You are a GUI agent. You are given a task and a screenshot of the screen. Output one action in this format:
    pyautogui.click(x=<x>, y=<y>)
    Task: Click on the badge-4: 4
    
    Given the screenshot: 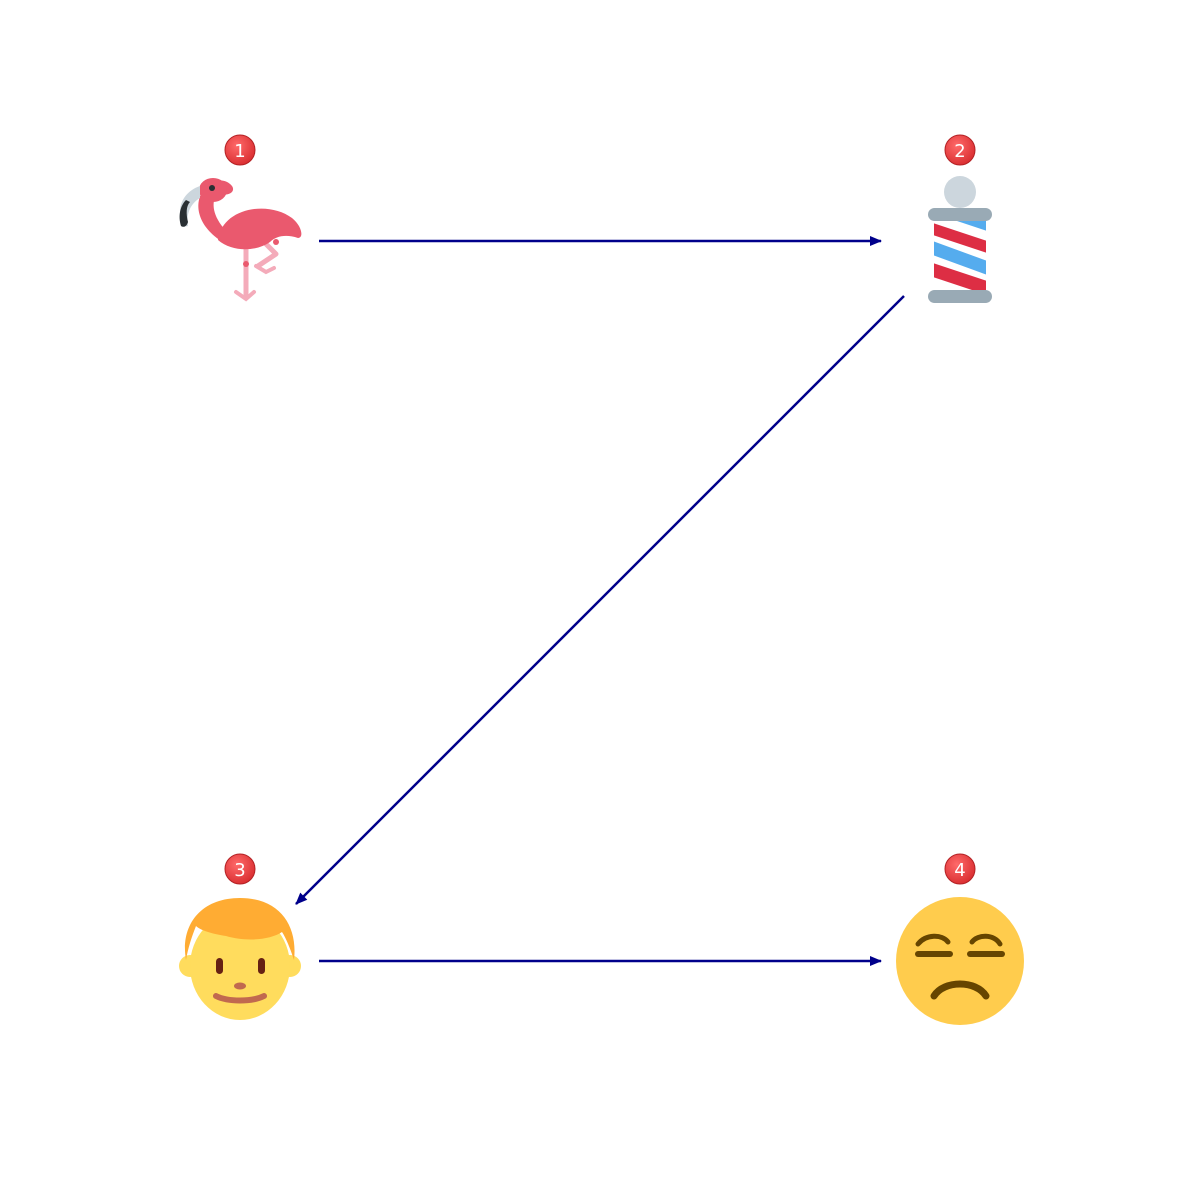 What is the action you would take?
    pyautogui.click(x=960, y=869)
    